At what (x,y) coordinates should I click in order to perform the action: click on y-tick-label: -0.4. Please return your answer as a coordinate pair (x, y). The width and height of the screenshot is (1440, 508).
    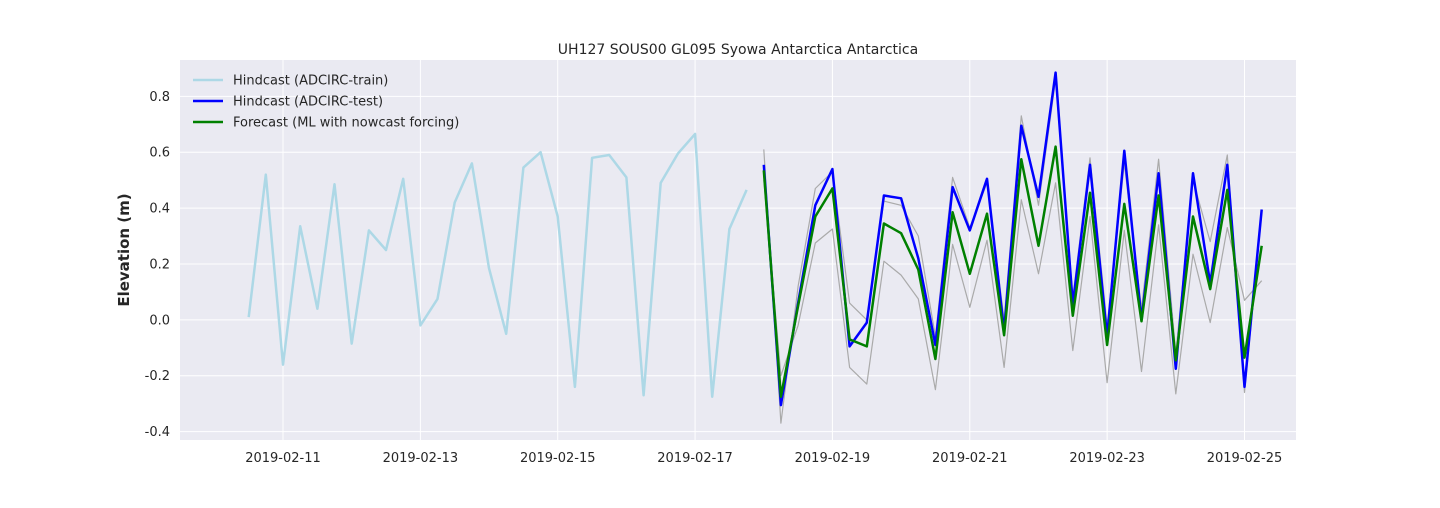
    Looking at the image, I should click on (157, 432).